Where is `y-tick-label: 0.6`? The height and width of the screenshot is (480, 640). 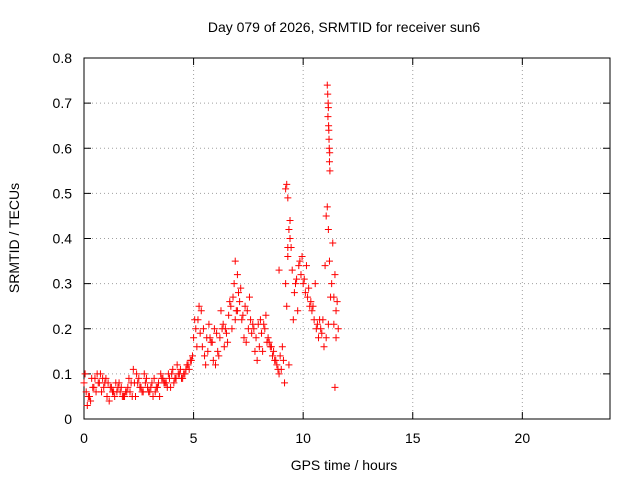
y-tick-label: 0.6 is located at coordinates (63, 148).